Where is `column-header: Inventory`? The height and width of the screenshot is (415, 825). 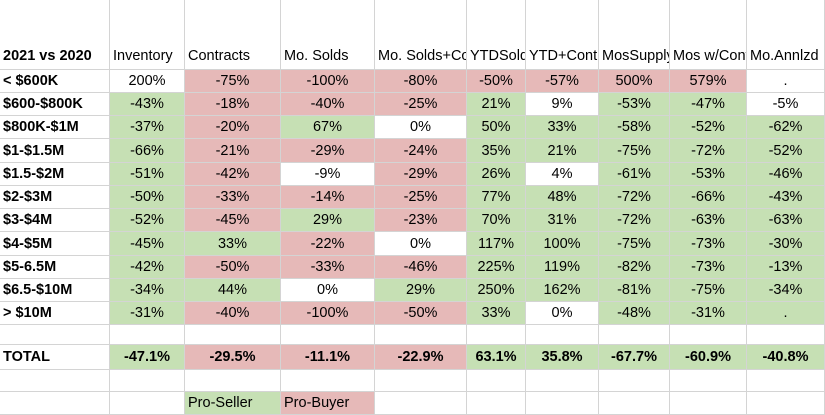
column-header: Inventory is located at coordinates (147, 35).